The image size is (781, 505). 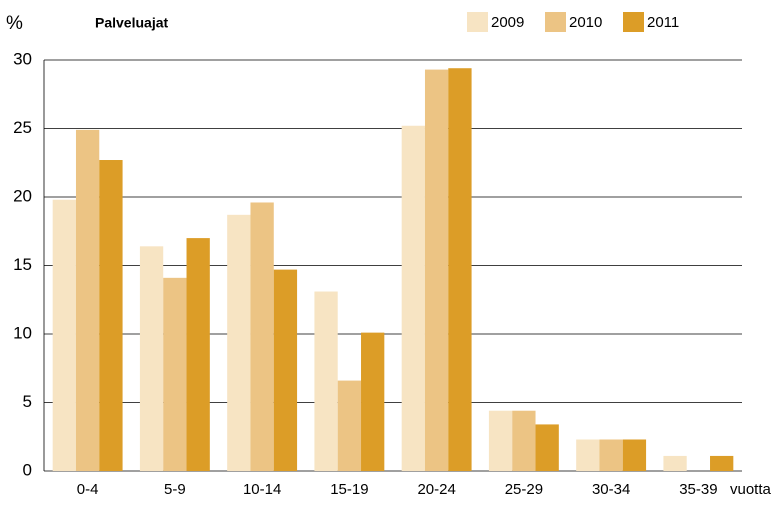 What do you see at coordinates (436, 489) in the screenshot?
I see `x-tick-label: 20-24` at bounding box center [436, 489].